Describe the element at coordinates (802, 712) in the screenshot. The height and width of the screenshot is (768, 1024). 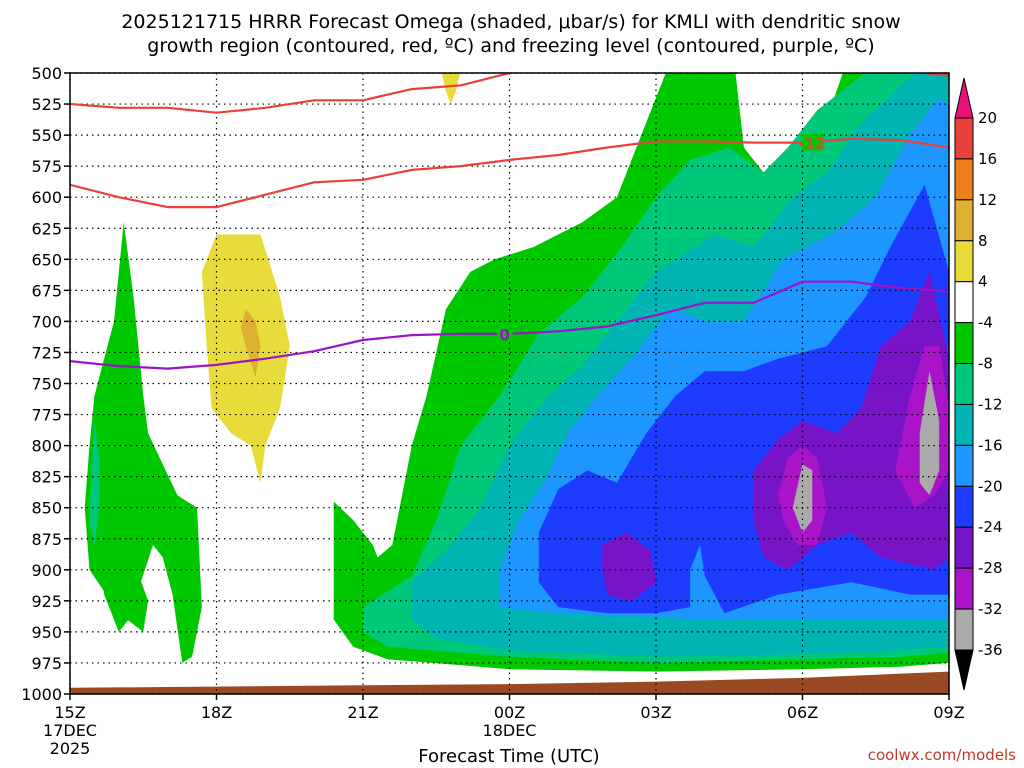
I see `x-tick-label-5: 06Z` at that location.